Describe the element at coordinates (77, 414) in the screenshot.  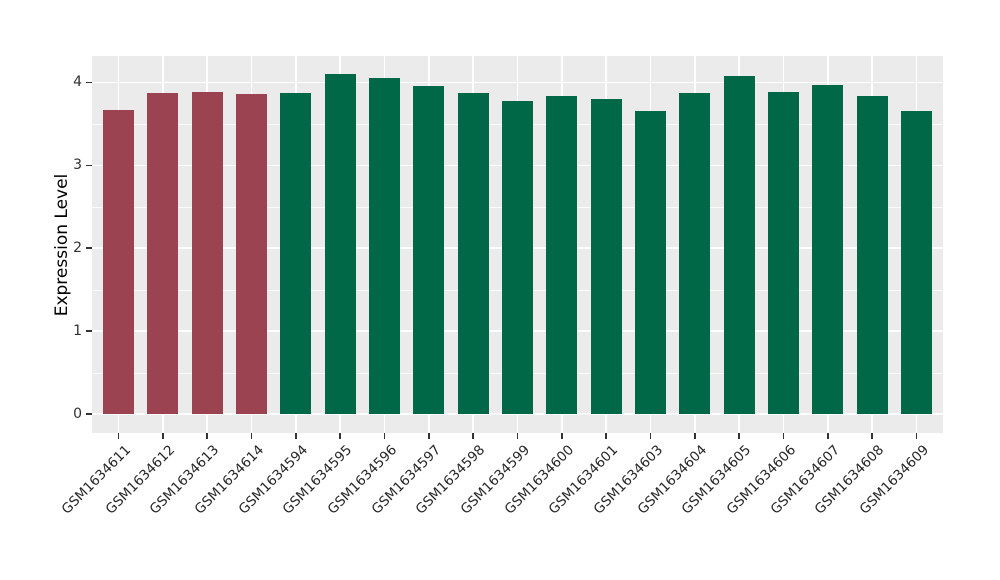
I see `y-tick-label: 0` at that location.